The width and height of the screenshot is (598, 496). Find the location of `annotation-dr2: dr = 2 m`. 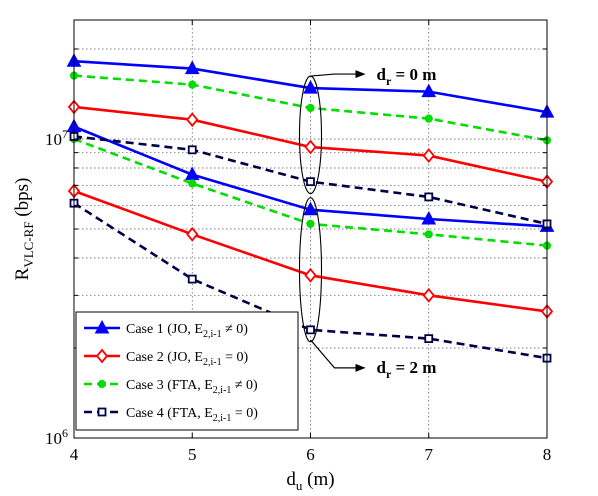

annotation-dr2: dr = 2 m is located at coordinates (407, 369).